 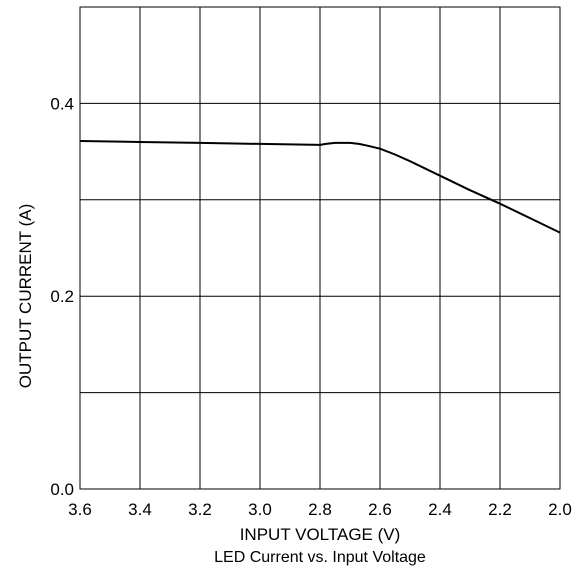 What do you see at coordinates (140, 509) in the screenshot?
I see `x-tick-label: 3.4` at bounding box center [140, 509].